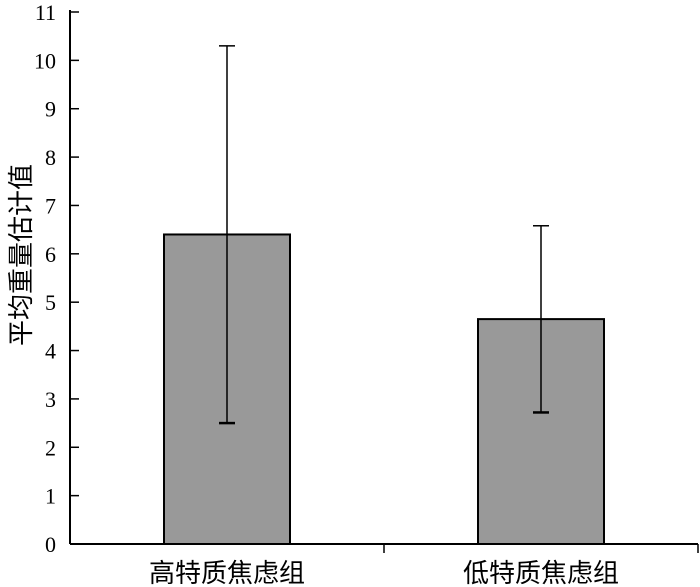 The image size is (700, 587). Describe the element at coordinates (50, 351) in the screenshot. I see `y-tick-label-4: 4` at that location.